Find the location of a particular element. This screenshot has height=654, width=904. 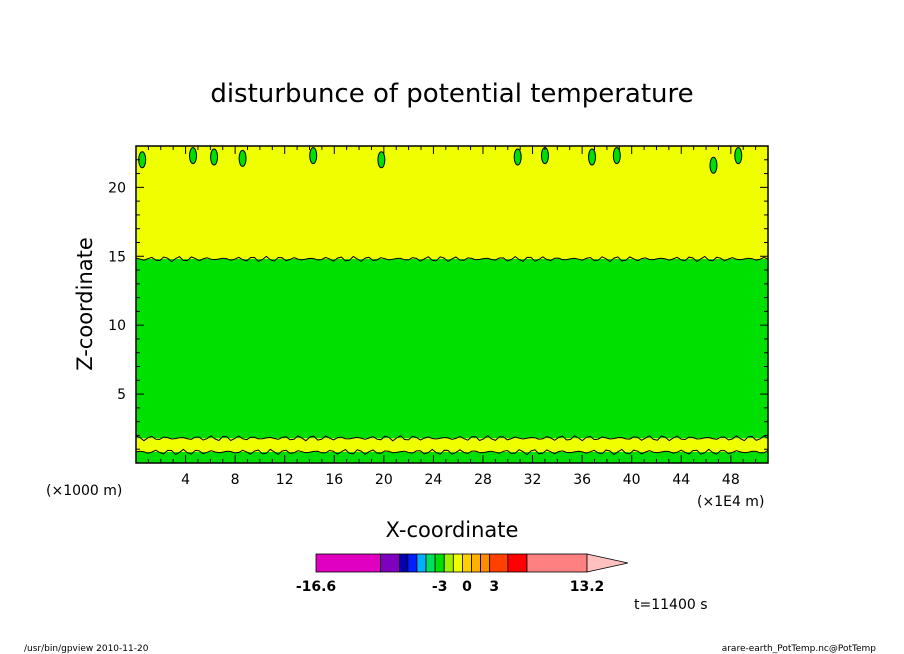

y-tick-label: 5 is located at coordinates (121, 395).